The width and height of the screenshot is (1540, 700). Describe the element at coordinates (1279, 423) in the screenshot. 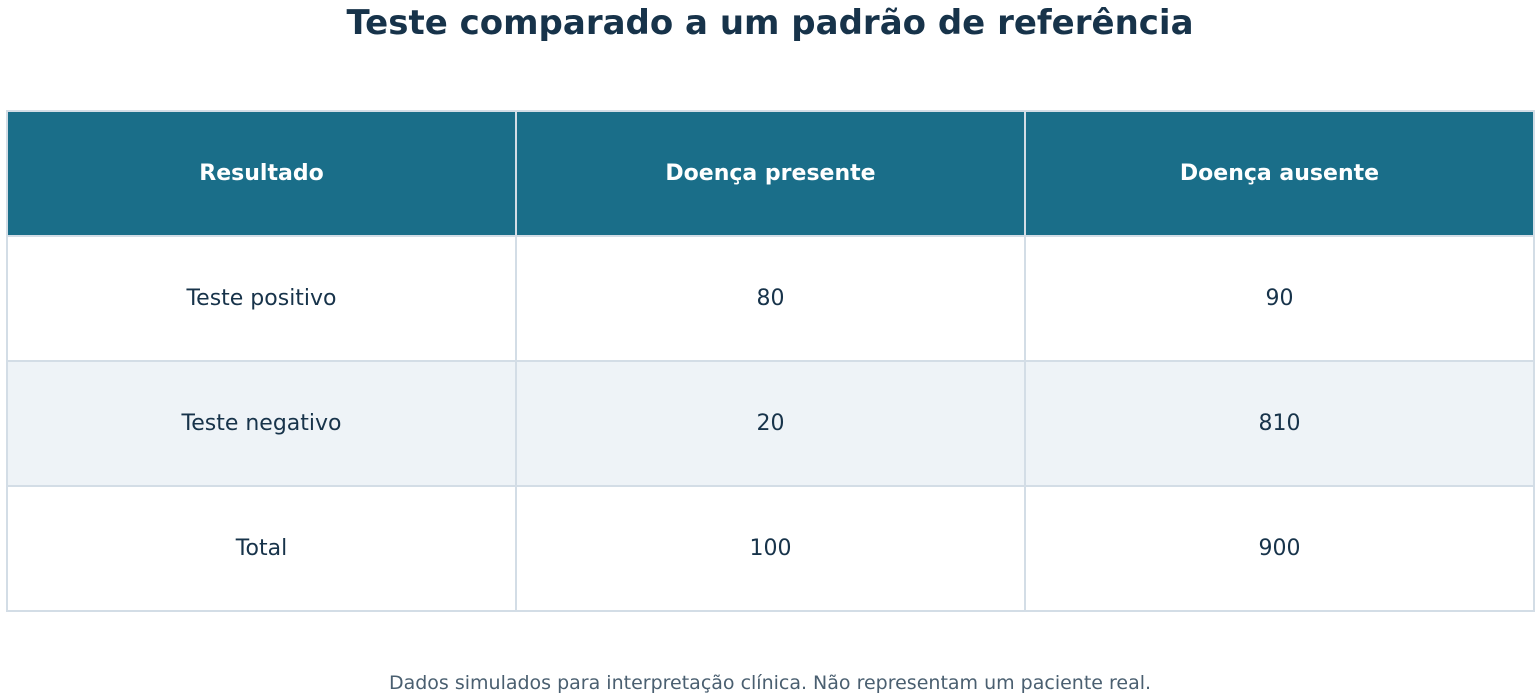

I see `cell: 810` at that location.